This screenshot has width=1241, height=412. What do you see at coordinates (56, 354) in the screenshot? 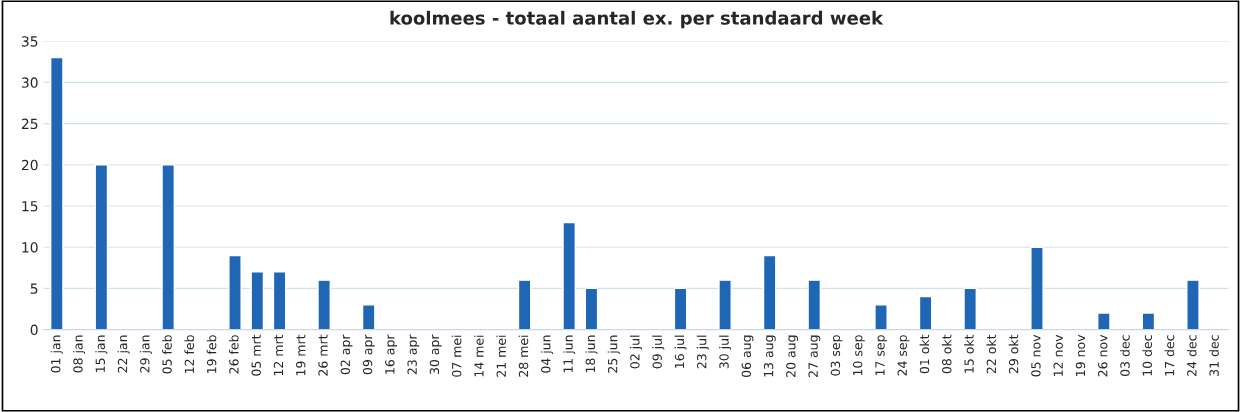
I see `x-tick-label: 01 jan` at bounding box center [56, 354].